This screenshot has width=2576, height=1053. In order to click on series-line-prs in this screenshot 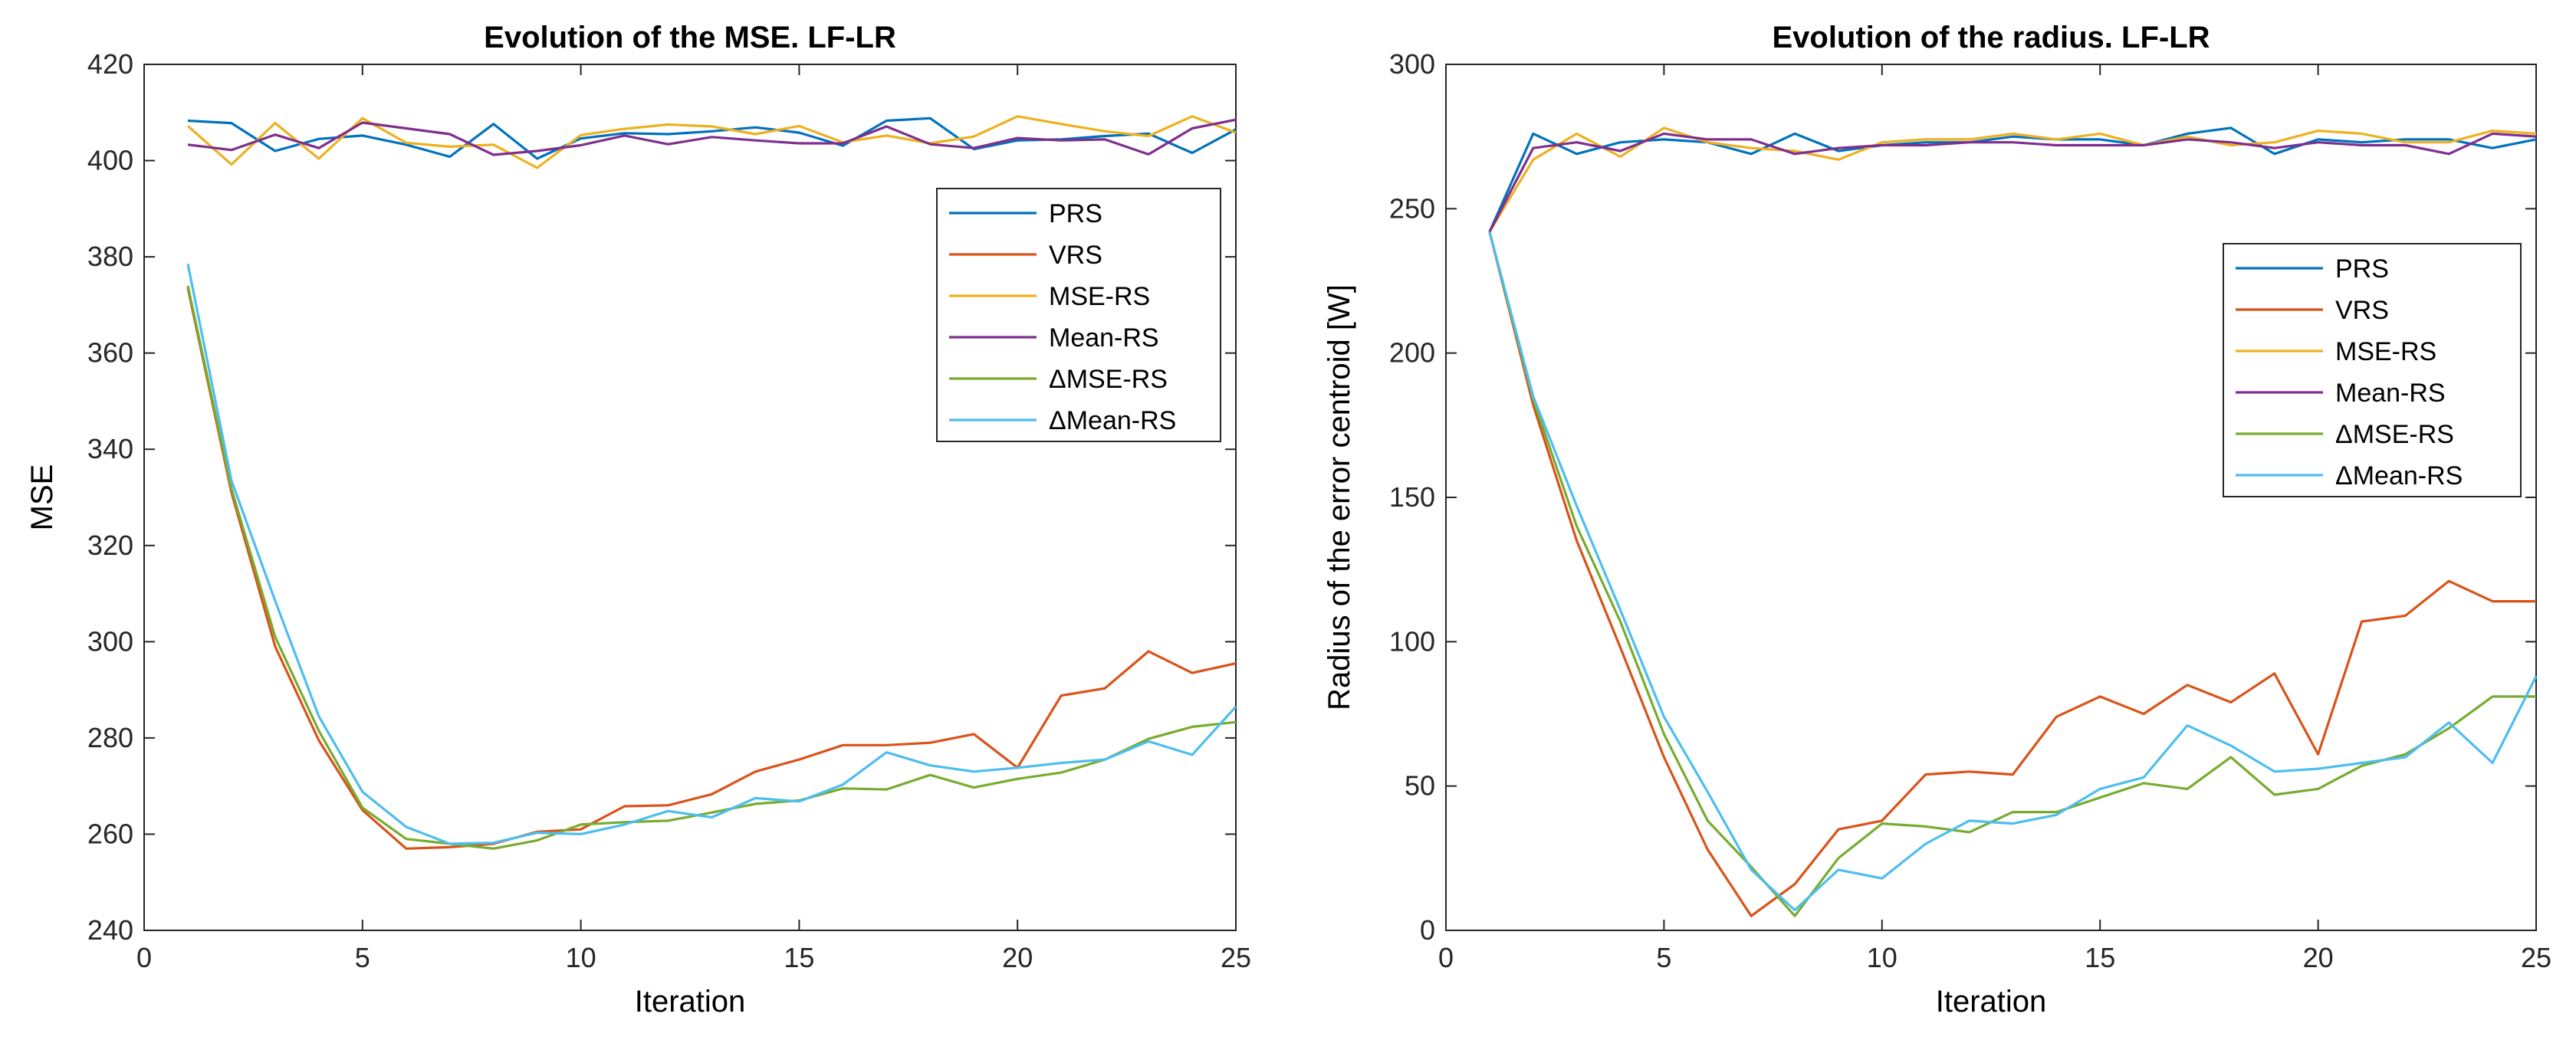, I will do `click(2013, 179)`.